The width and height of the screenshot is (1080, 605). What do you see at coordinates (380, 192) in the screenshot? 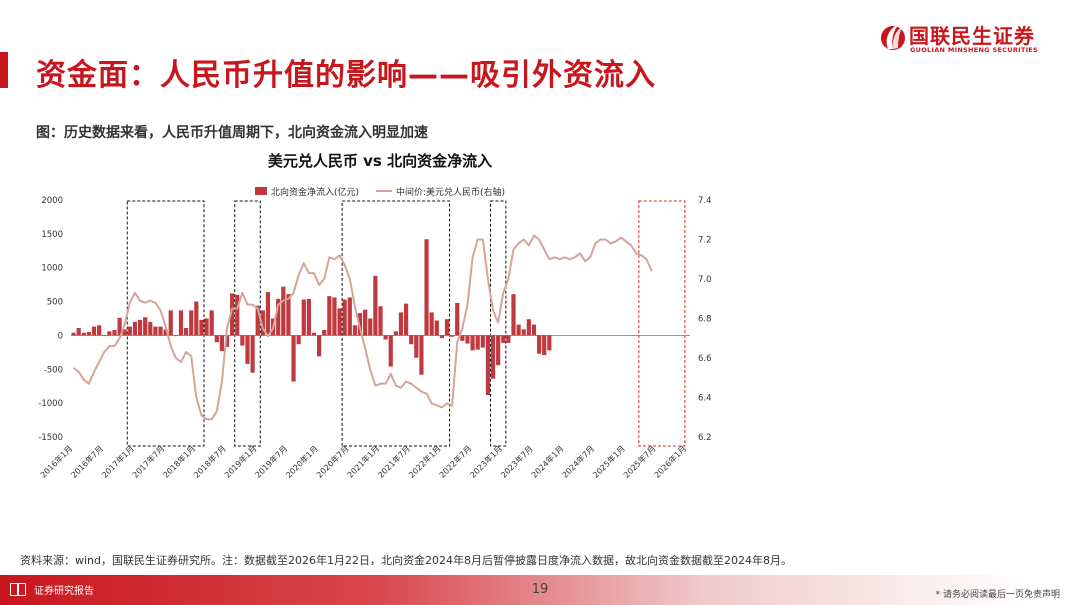
I see `legend: 北向资金净流入(亿元) 中间价:美元兑人民币(右轴)` at bounding box center [380, 192].